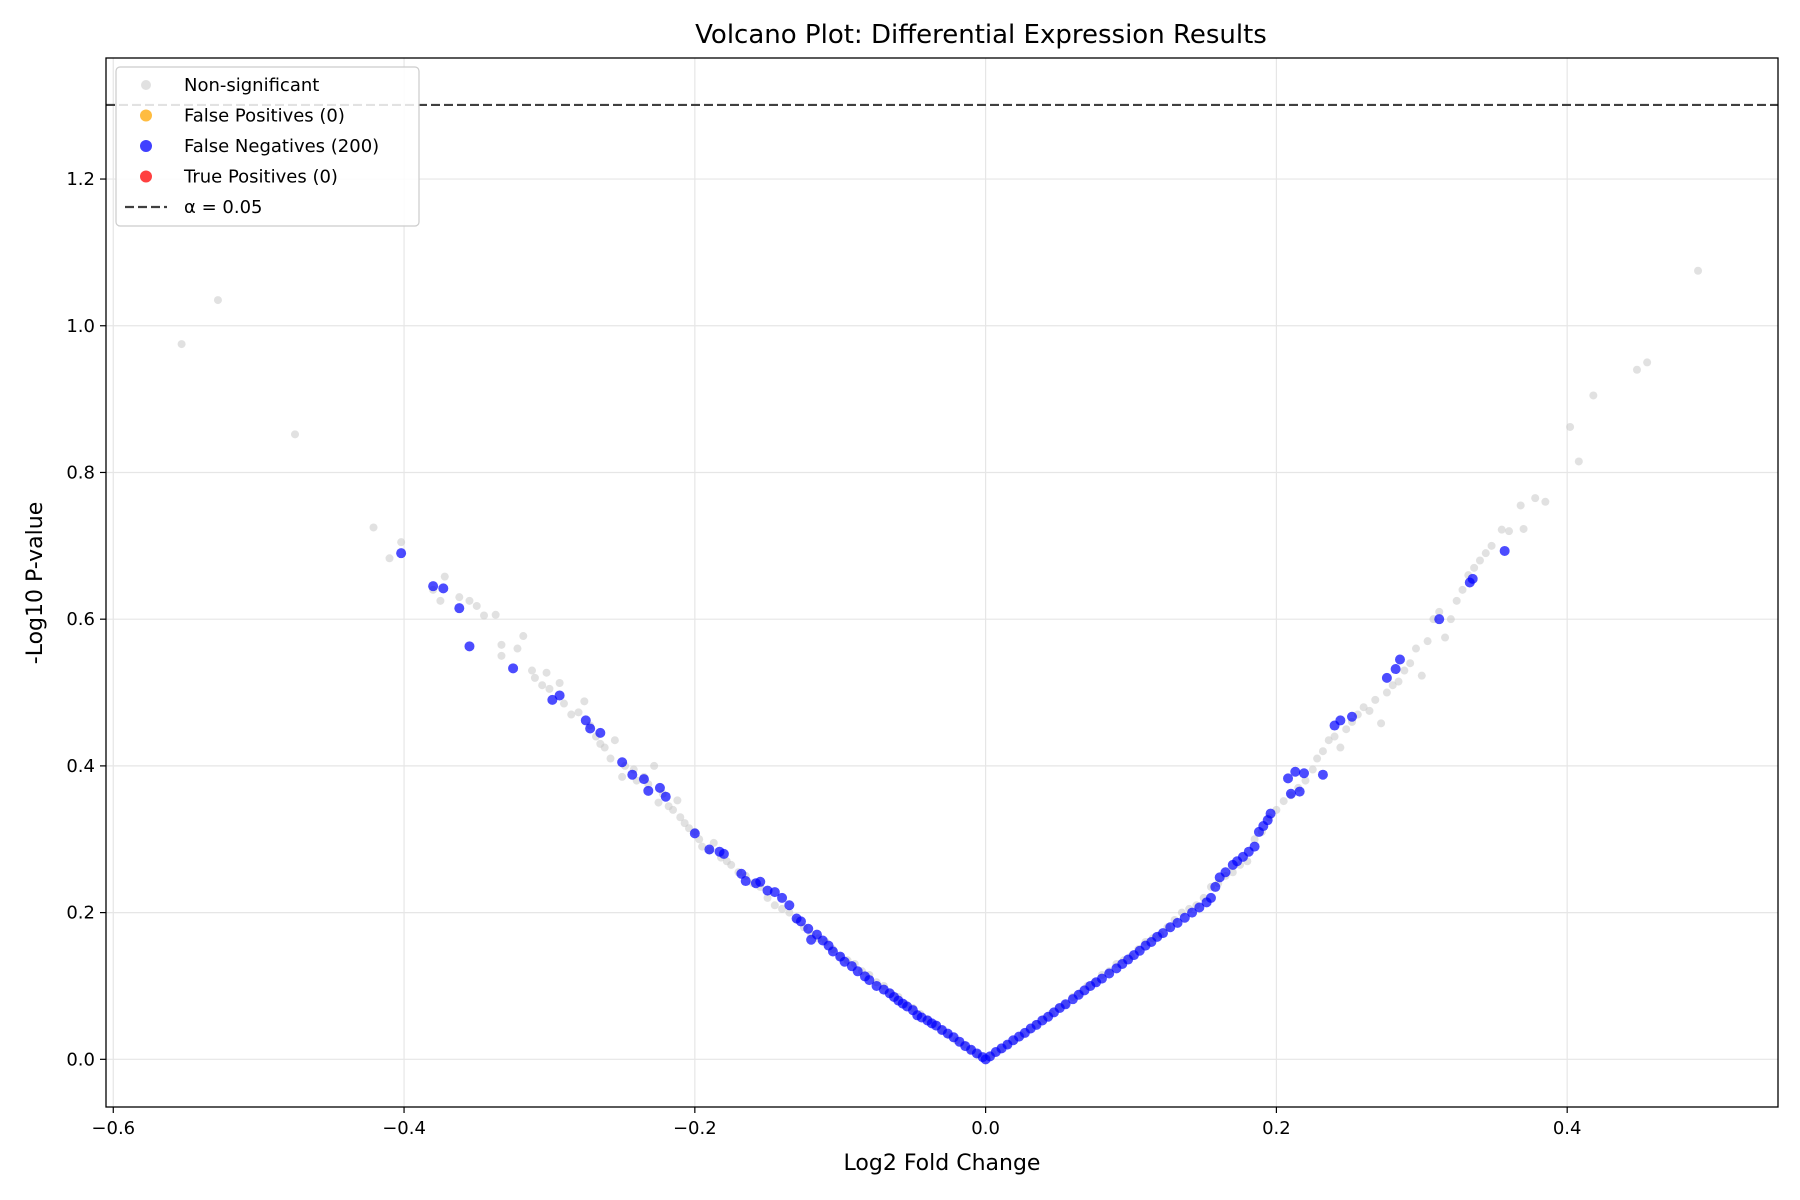  Describe the element at coordinates (113, 1128) in the screenshot. I see `x-tick-label: −0.6` at that location.